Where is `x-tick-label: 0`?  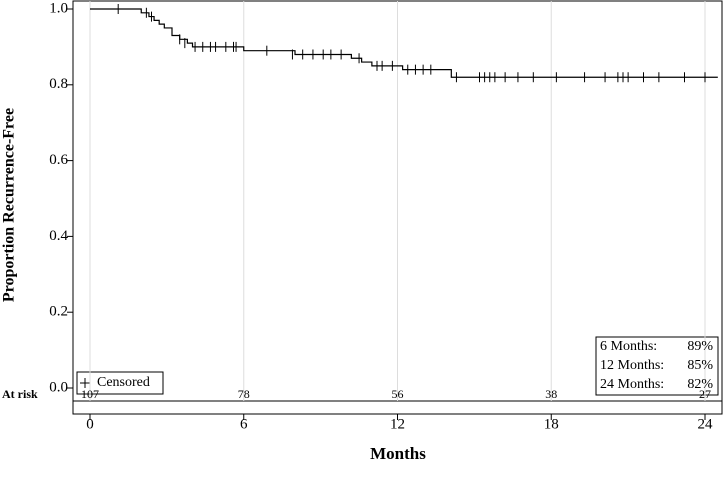 x-tick-label: 0 is located at coordinates (90, 424).